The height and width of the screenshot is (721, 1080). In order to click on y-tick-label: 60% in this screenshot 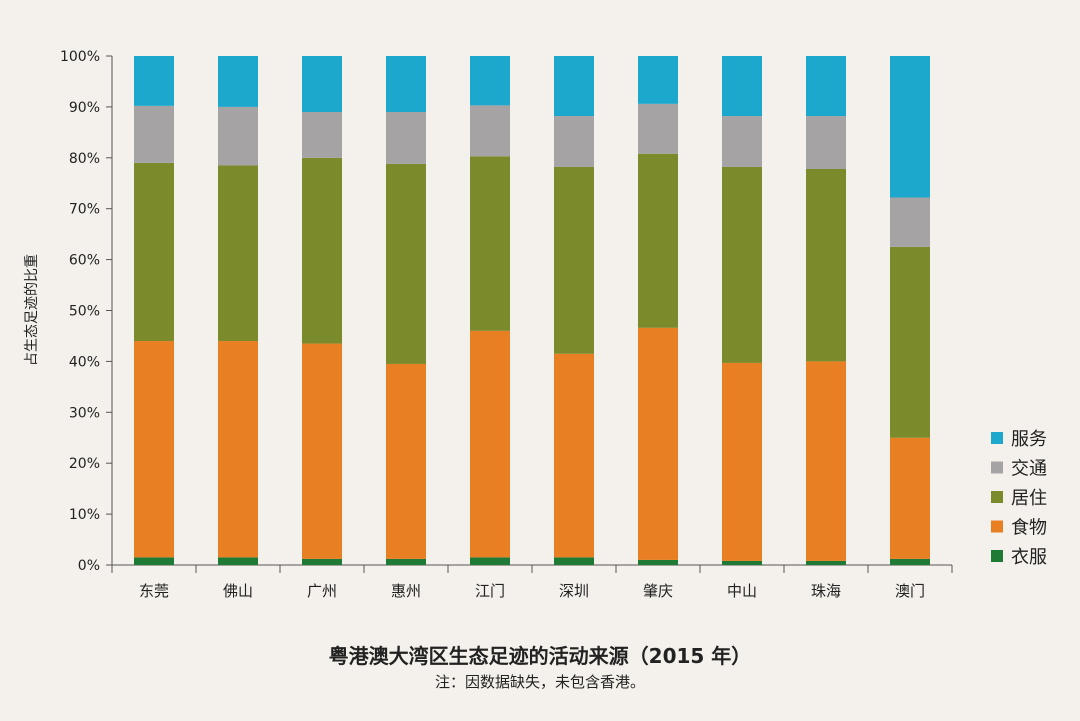, I will do `click(84, 261)`.